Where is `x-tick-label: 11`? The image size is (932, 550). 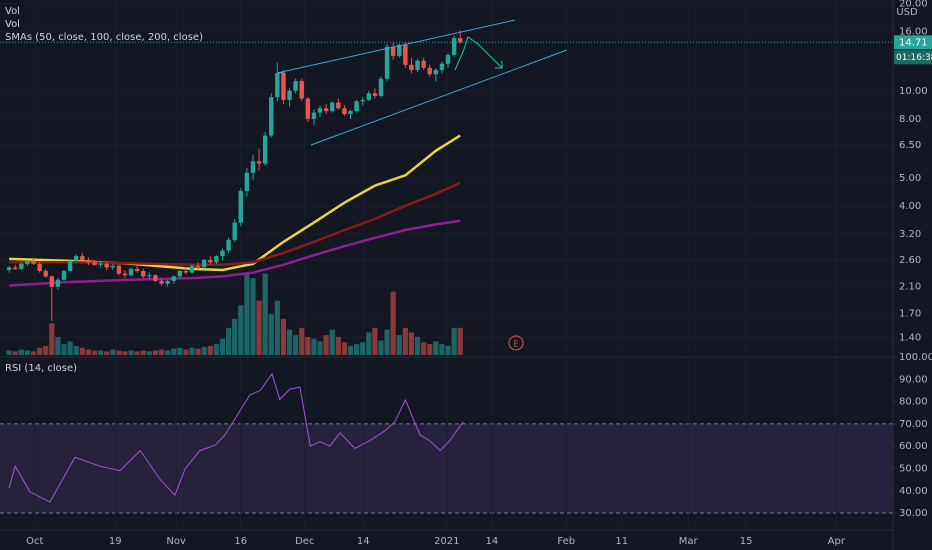 x-tick-label: 11 is located at coordinates (621, 541).